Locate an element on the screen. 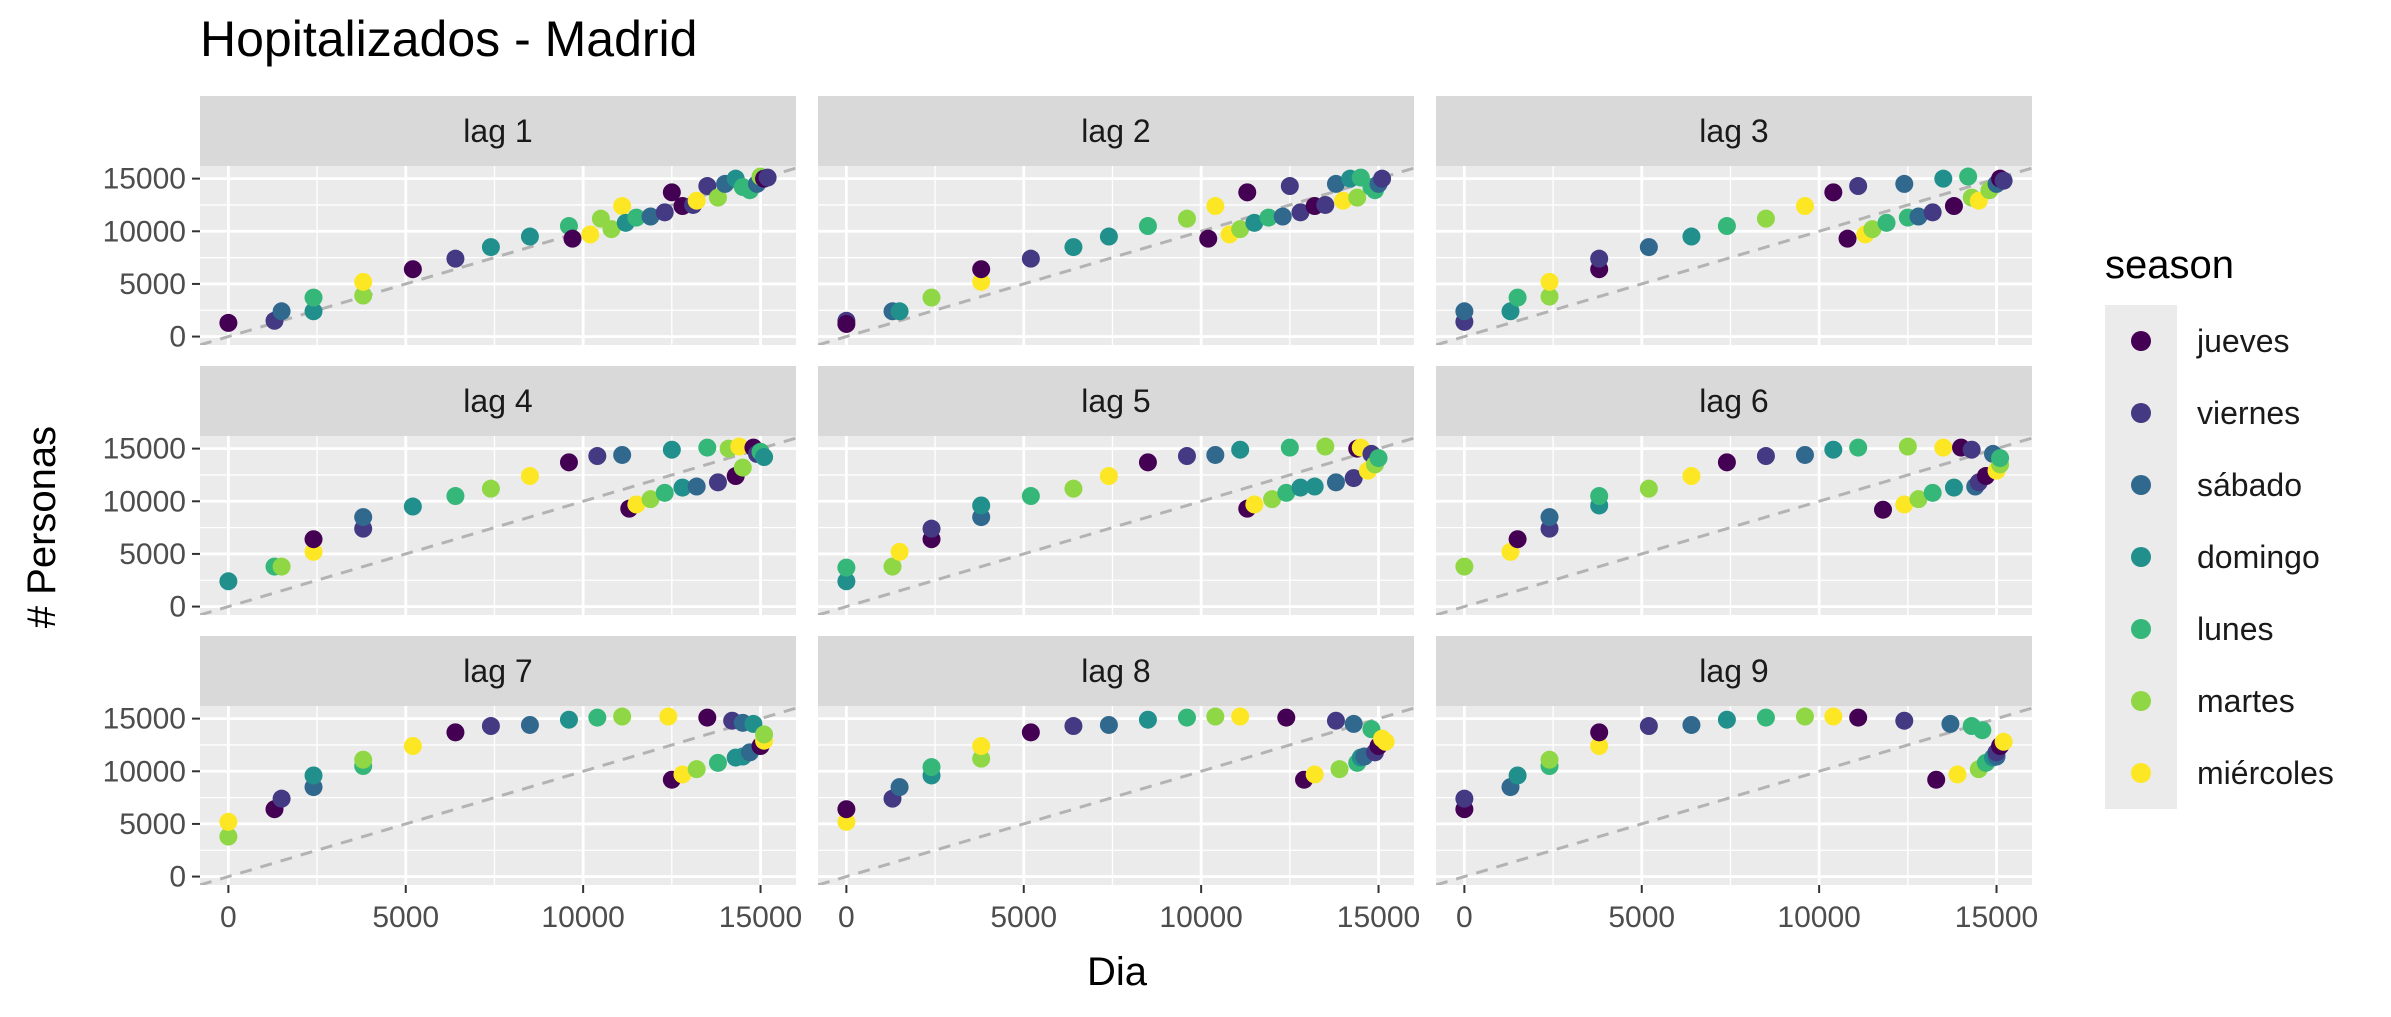 This screenshot has width=2391, height=1017. legend-label: sábado is located at coordinates (2249, 485).